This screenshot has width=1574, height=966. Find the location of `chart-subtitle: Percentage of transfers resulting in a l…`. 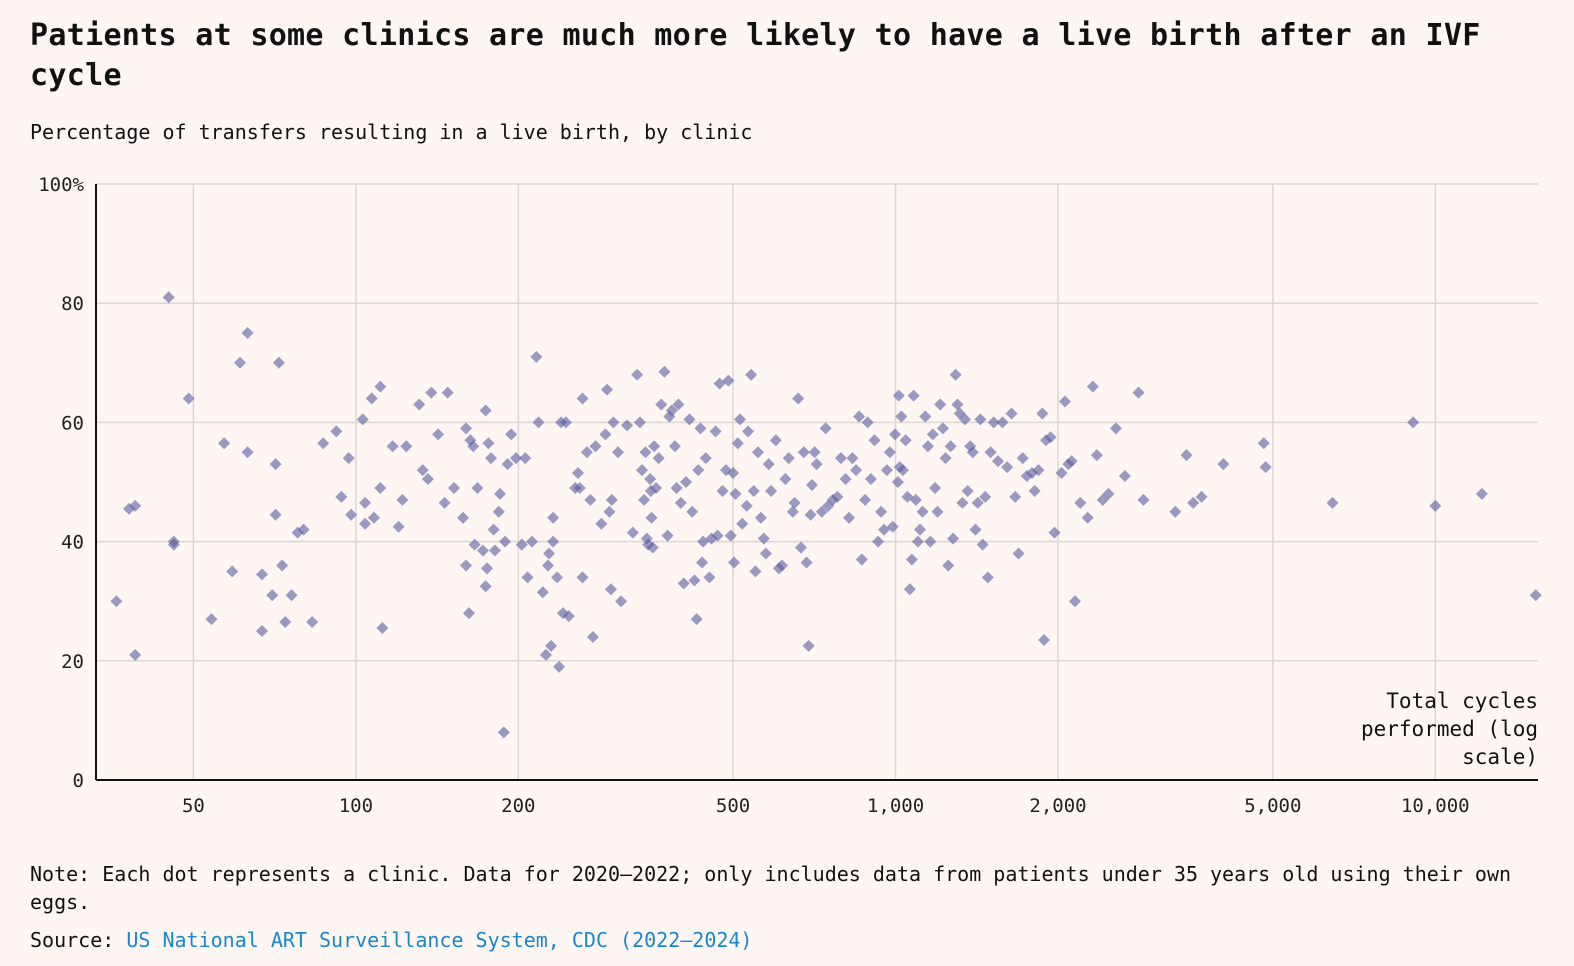

chart-subtitle: Percentage of transfers resulting in a l… is located at coordinates (391, 132).